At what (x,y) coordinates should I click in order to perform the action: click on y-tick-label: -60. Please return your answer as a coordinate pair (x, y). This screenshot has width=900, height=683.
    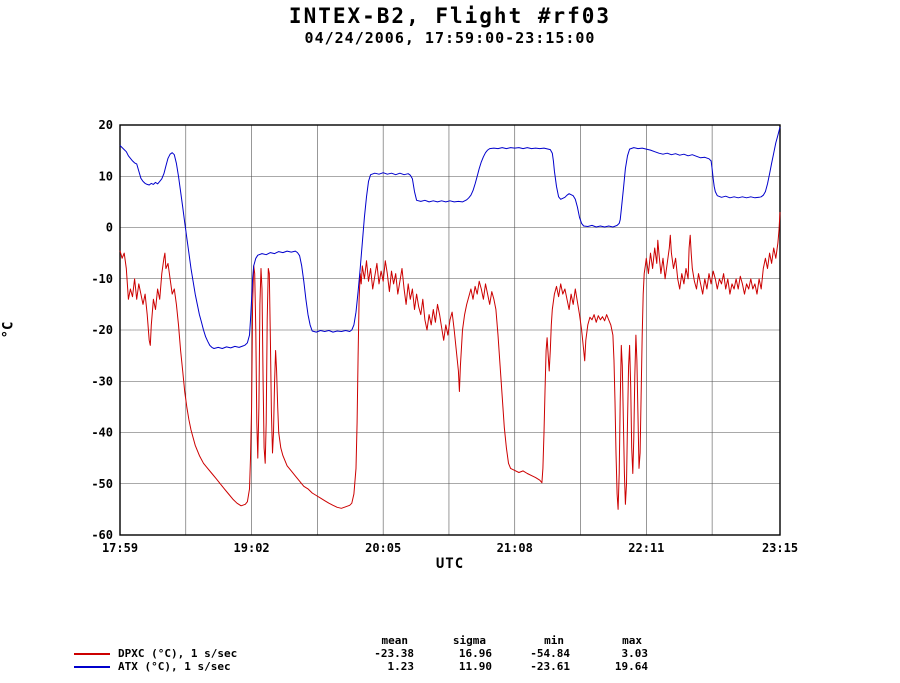
    Looking at the image, I should click on (102, 535).